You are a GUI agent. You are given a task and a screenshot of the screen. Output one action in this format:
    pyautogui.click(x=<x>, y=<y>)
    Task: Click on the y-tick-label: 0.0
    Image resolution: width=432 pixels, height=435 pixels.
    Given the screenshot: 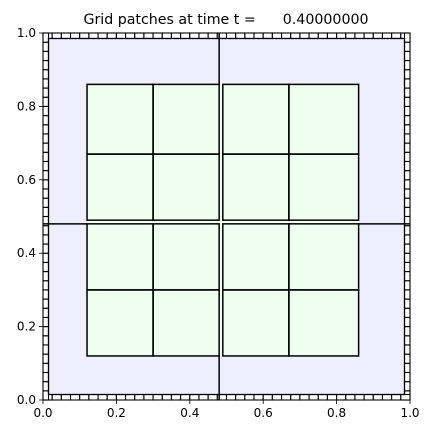 What is the action you would take?
    pyautogui.click(x=26, y=400)
    